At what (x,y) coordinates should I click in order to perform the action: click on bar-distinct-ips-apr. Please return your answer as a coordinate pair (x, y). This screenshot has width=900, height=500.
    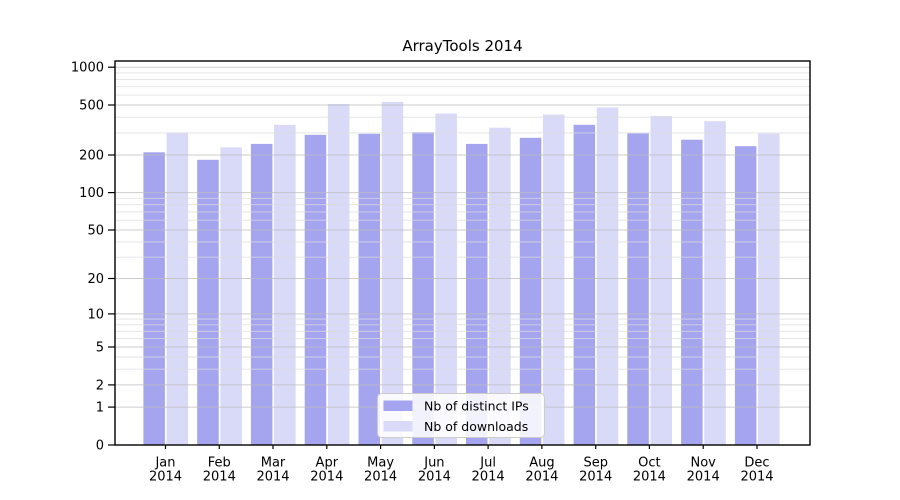
    Looking at the image, I should click on (315, 290).